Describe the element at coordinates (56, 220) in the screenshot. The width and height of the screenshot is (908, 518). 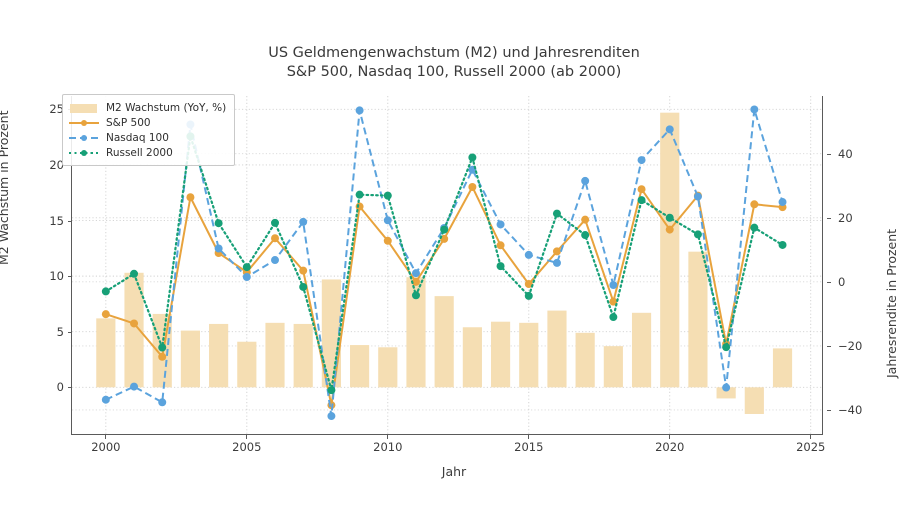
I see `y-tick-label-left: 15` at that location.